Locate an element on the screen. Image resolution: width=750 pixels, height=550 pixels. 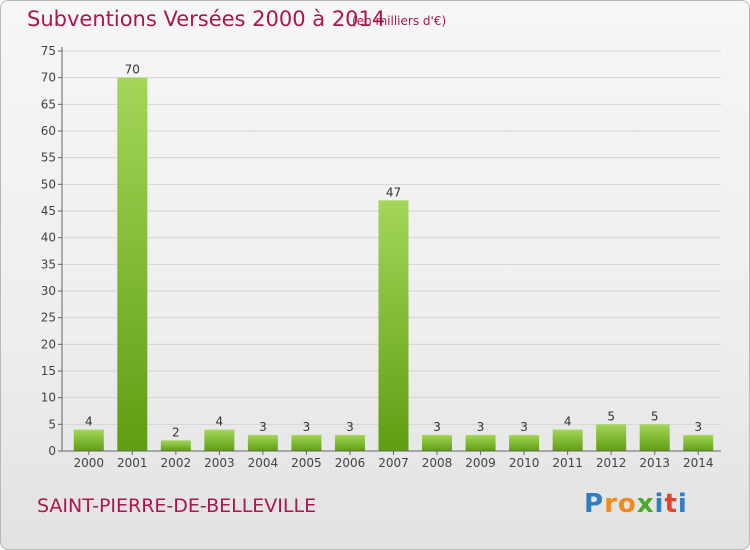
y-tick-label: 20 is located at coordinates (48, 344).